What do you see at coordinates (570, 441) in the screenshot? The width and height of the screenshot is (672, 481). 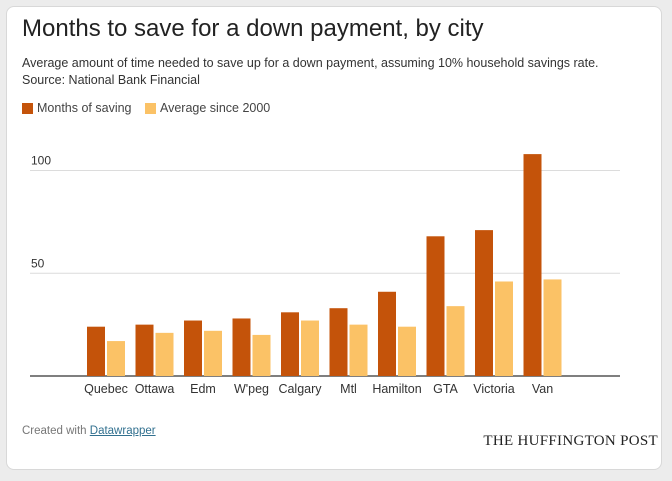 I see `brand-logo: THE HUFFINGTON POST` at bounding box center [570, 441].